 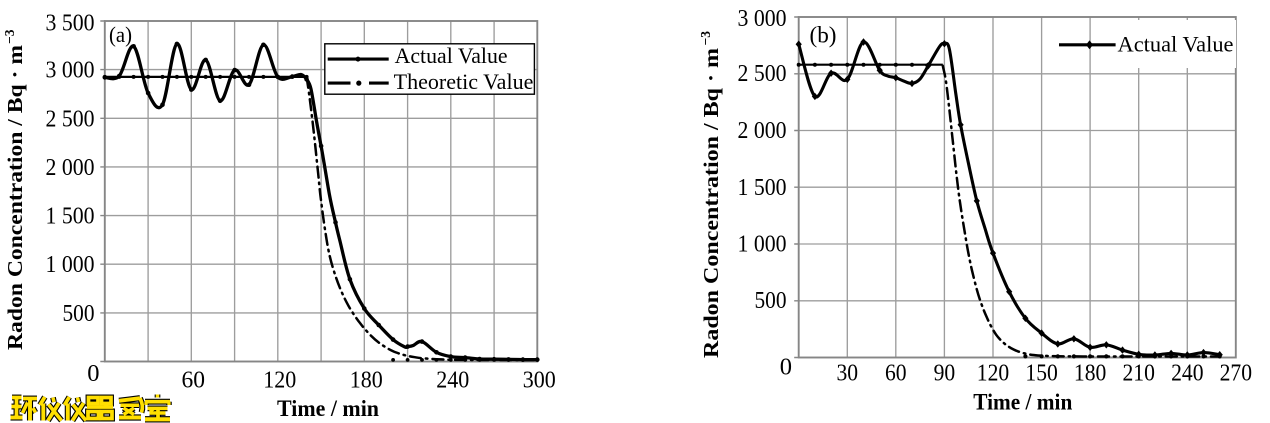 I want to click on svg-text: 3 500, so click(x=70, y=23).